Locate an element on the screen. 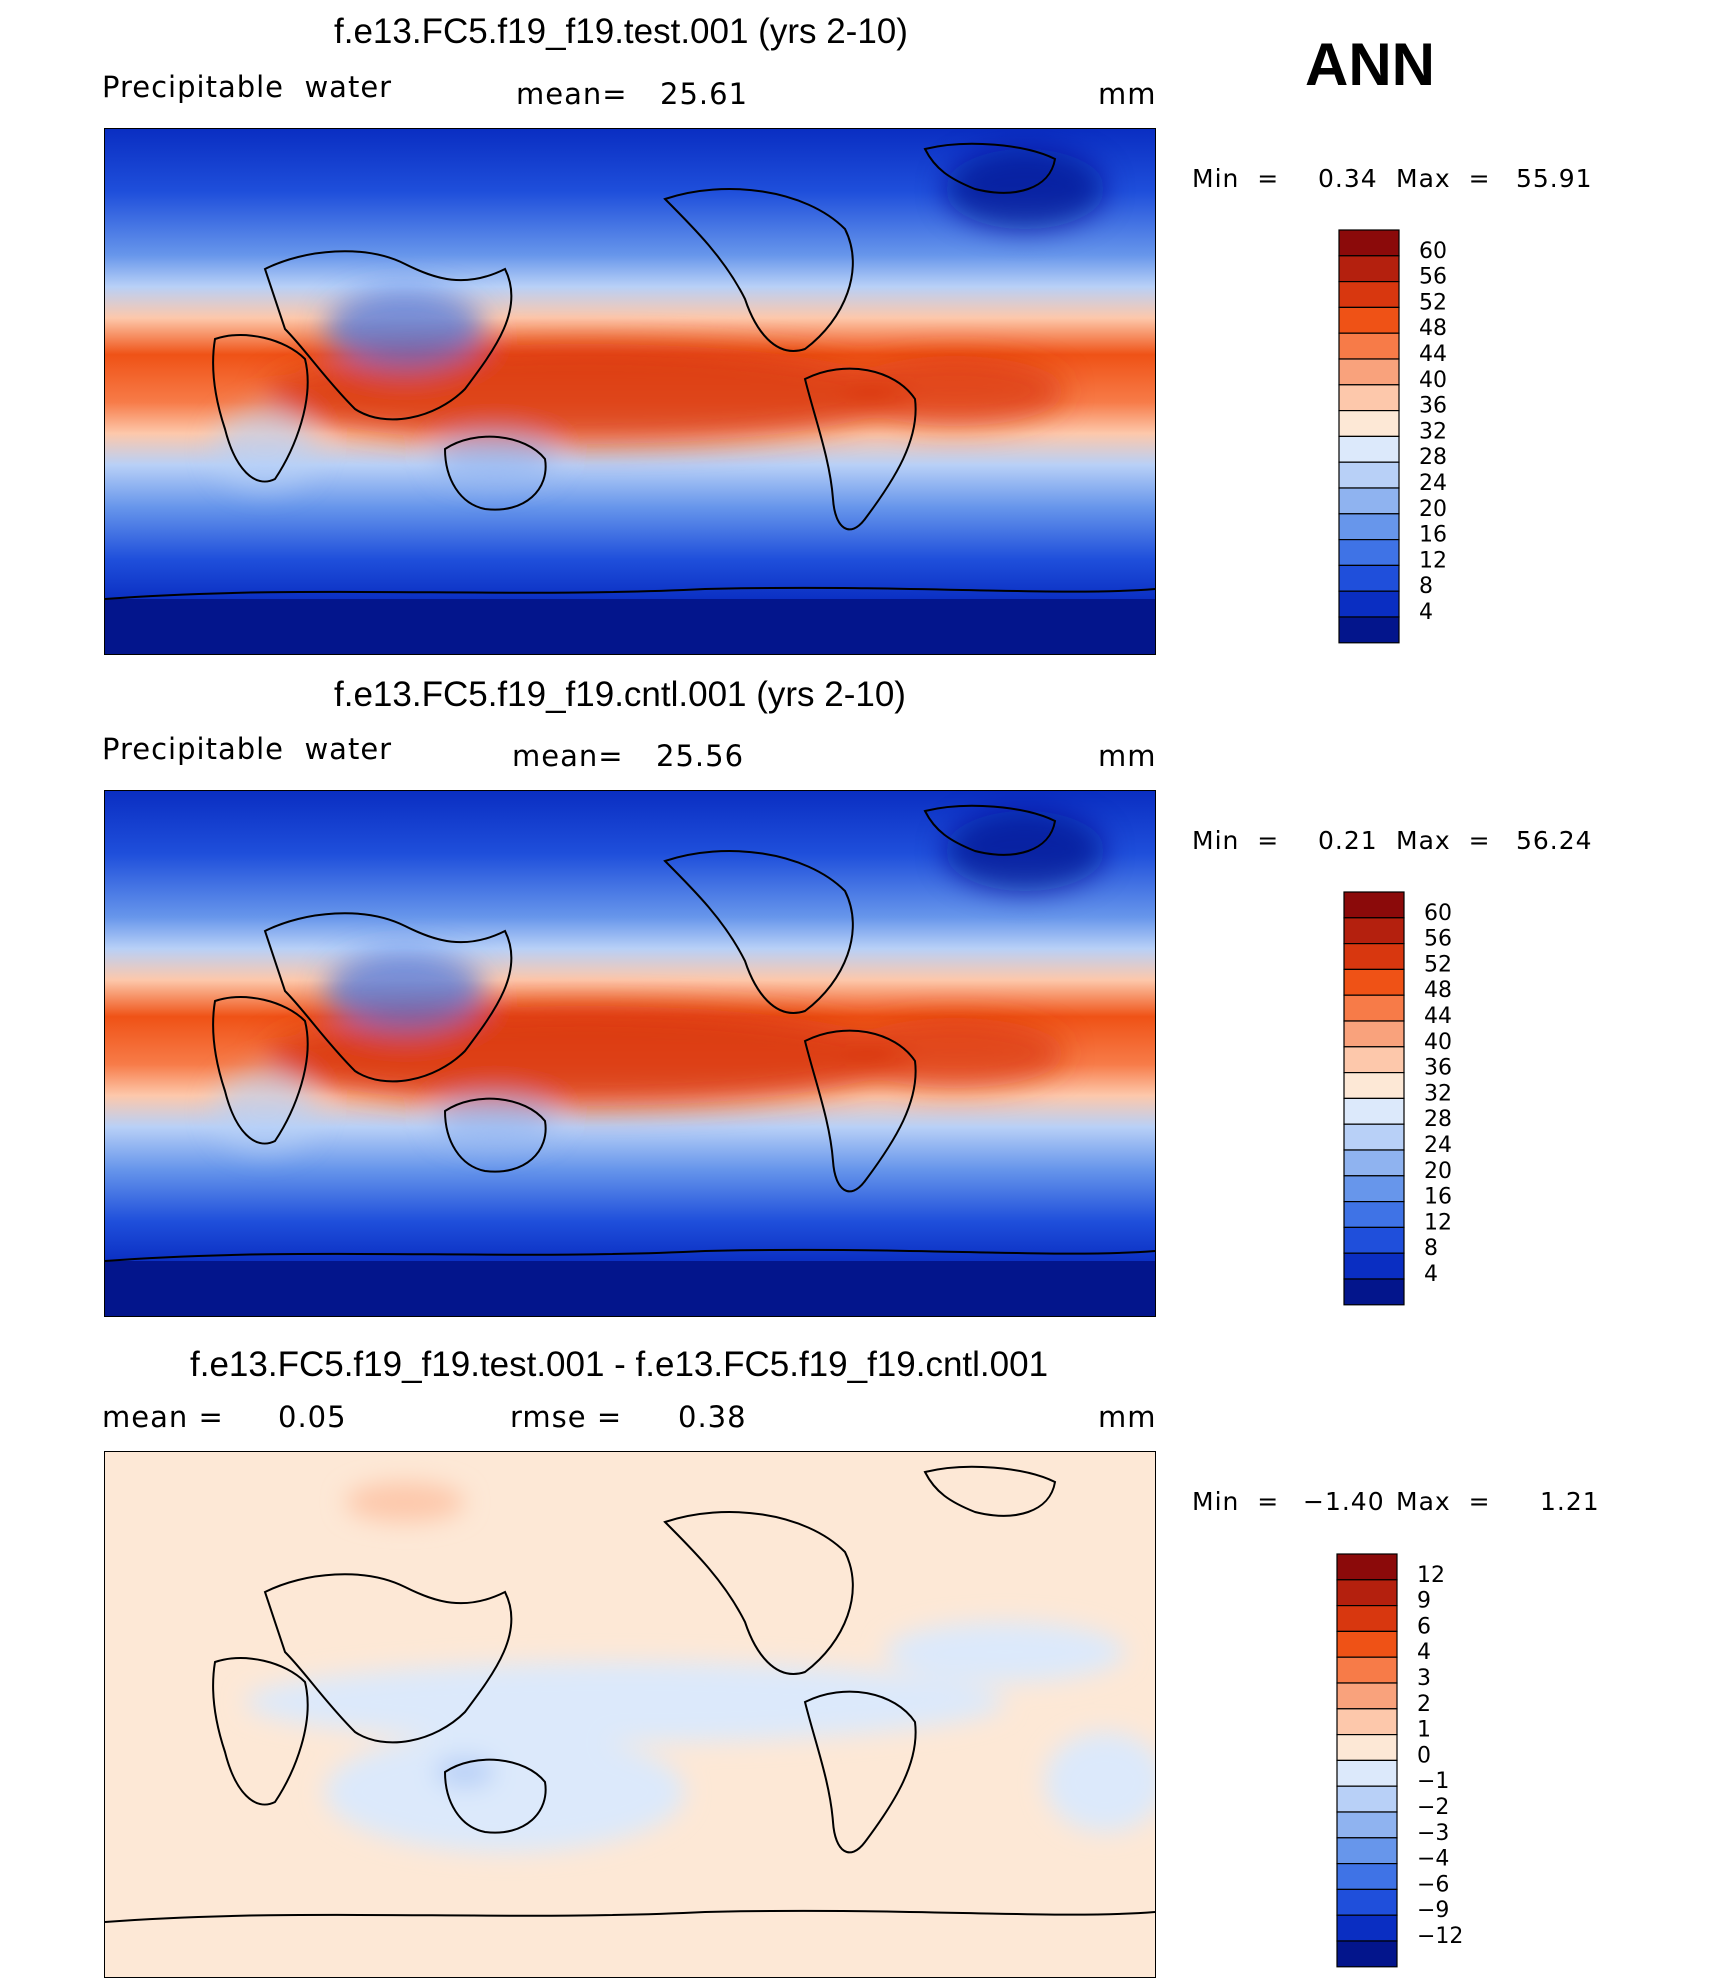 This screenshot has height=1979, width=1710. colorbar-tick-label: 16 is located at coordinates (1438, 1197).